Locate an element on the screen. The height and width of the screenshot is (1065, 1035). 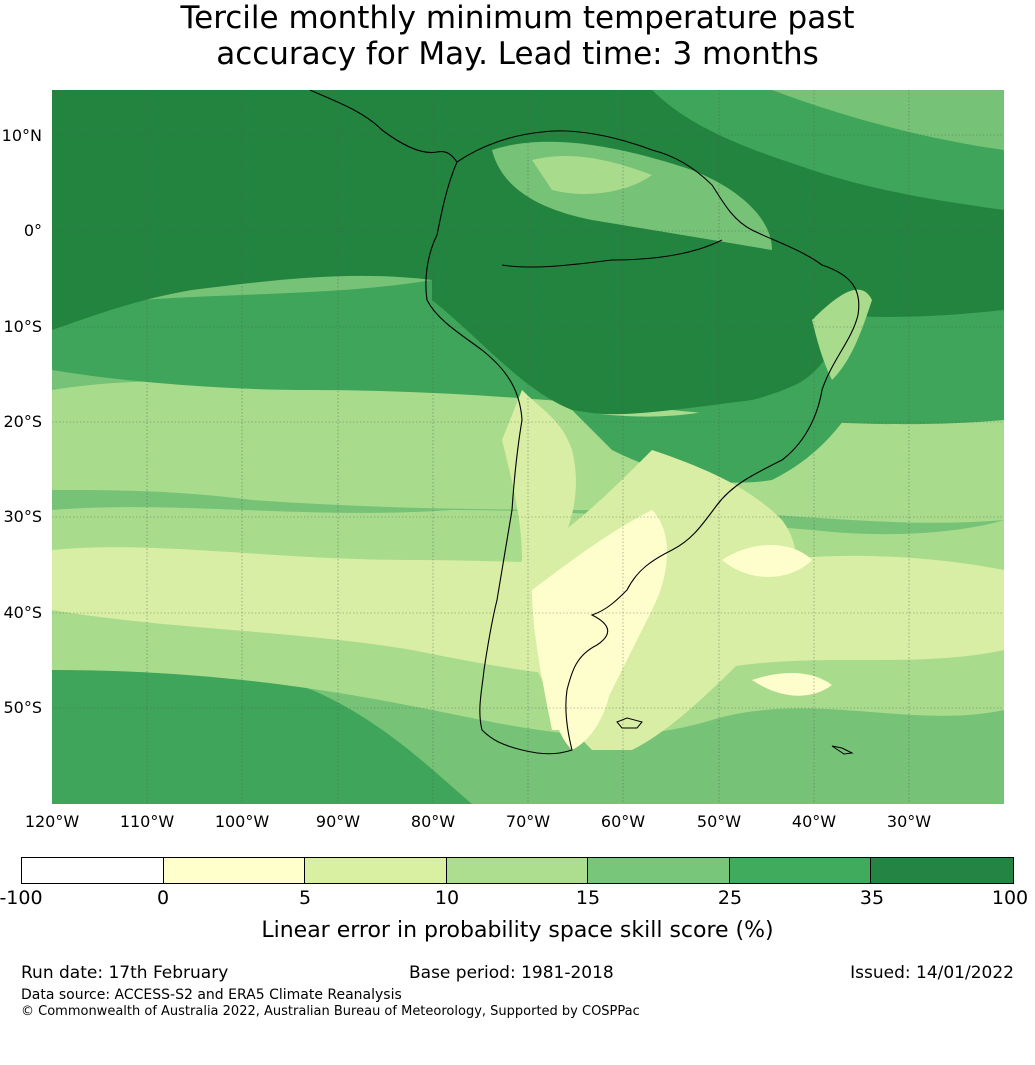
lon-label-90w: 90°W is located at coordinates (338, 821).